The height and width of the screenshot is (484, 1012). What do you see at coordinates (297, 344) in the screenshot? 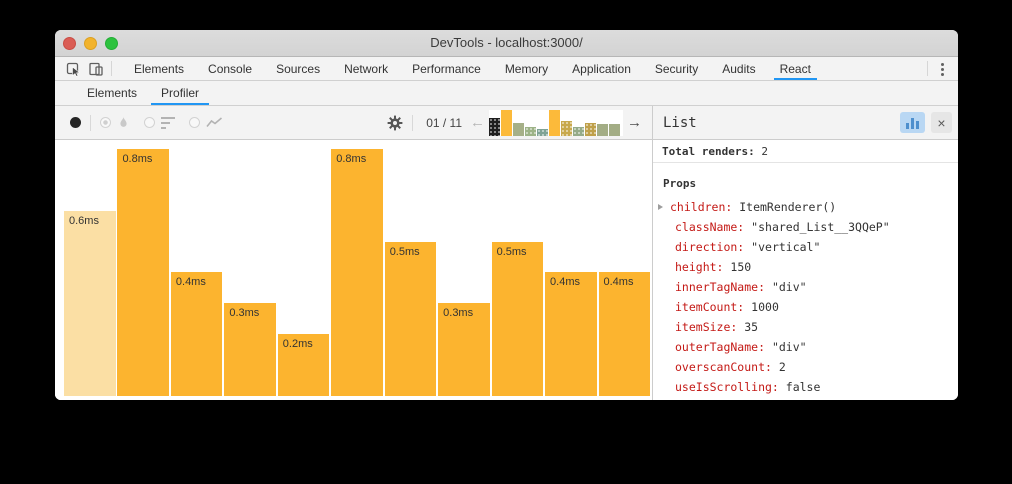
I see `commit-bar-duration-label: 0.2ms` at bounding box center [297, 344].